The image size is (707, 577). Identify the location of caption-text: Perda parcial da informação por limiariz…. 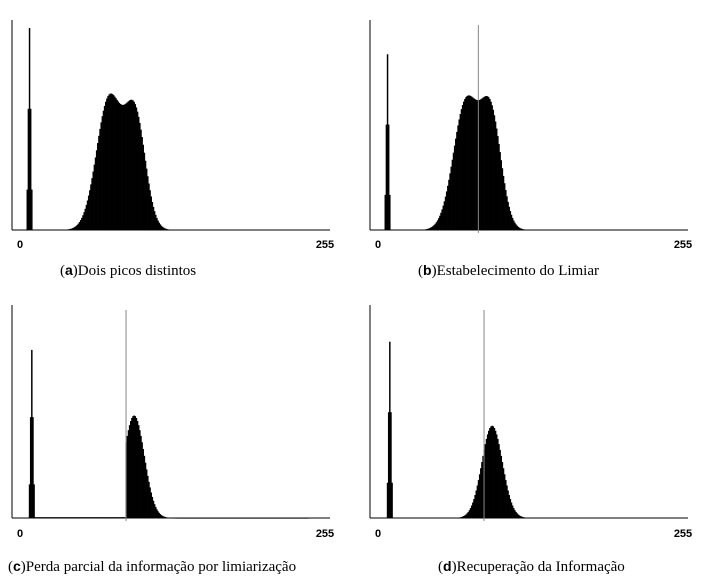
(161, 567).